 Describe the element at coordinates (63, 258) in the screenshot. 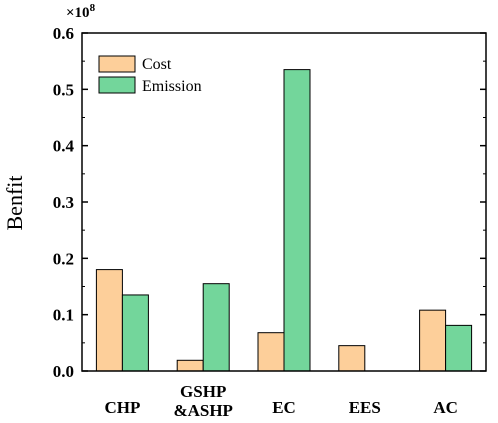

I see `y-tick-label-2: 0.2` at that location.